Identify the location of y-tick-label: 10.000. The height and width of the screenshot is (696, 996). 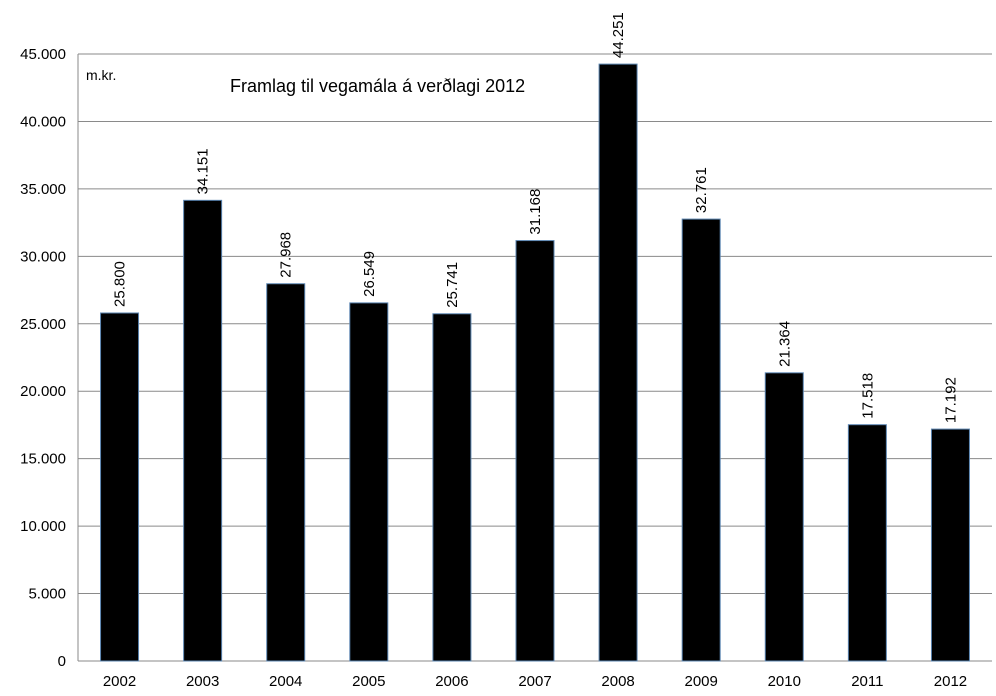
(43, 526).